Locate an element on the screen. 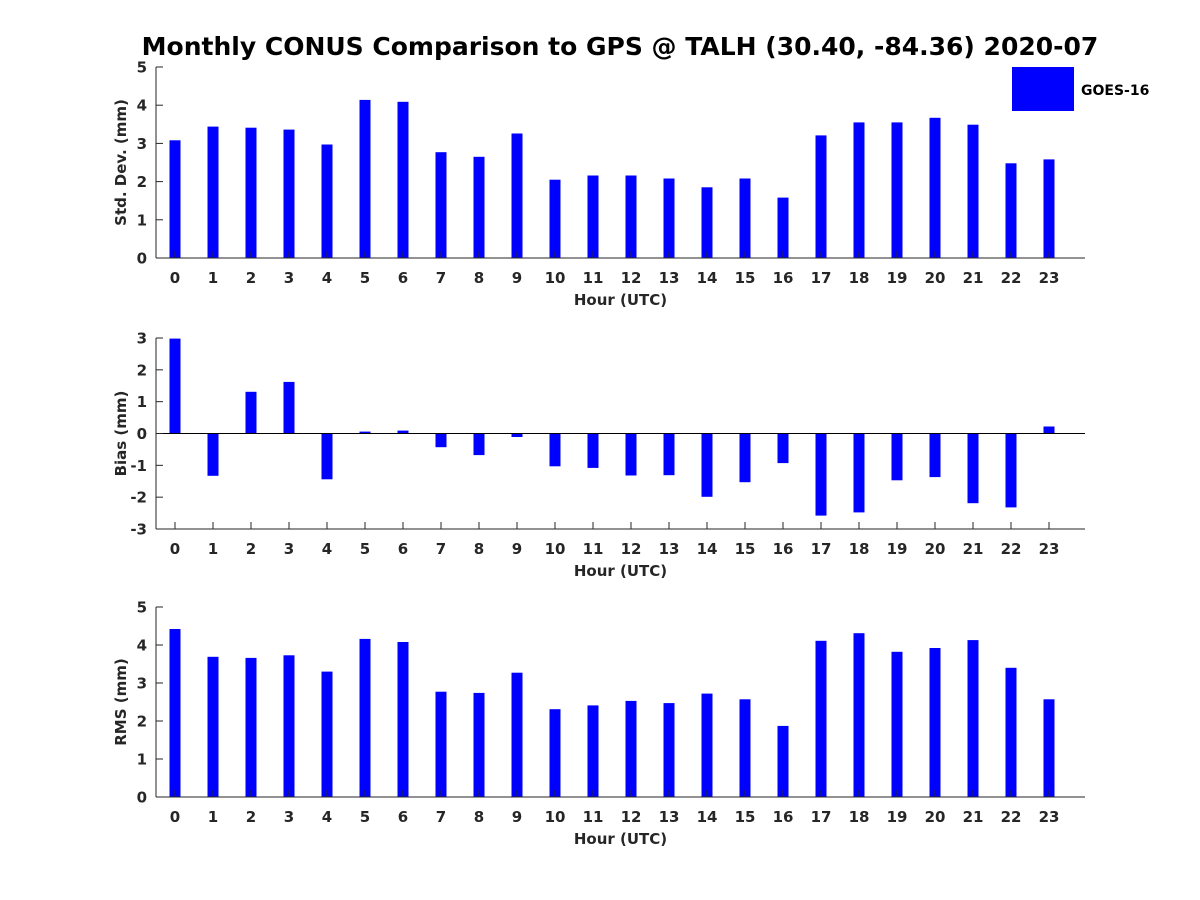  bias-xtick-label: 5 is located at coordinates (365, 549).